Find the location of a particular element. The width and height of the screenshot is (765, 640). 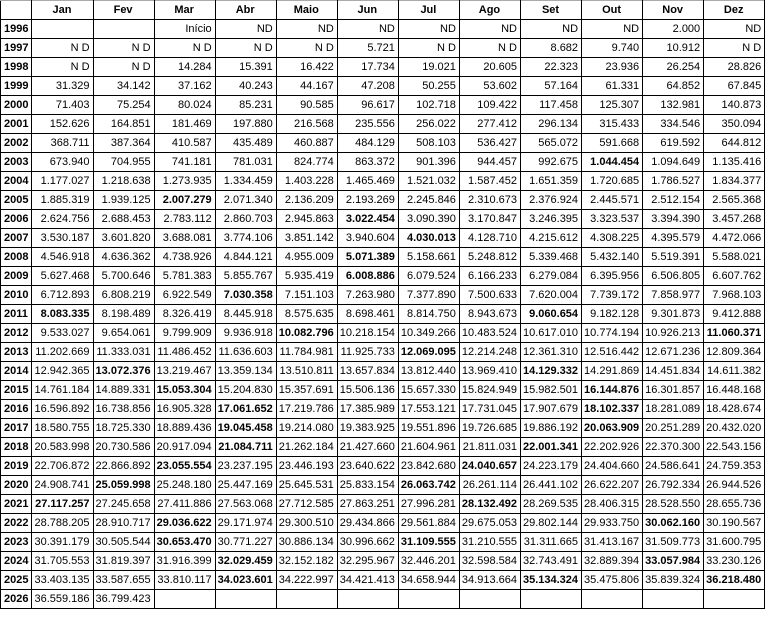

value-cell: 12.214.248 is located at coordinates (489, 352).